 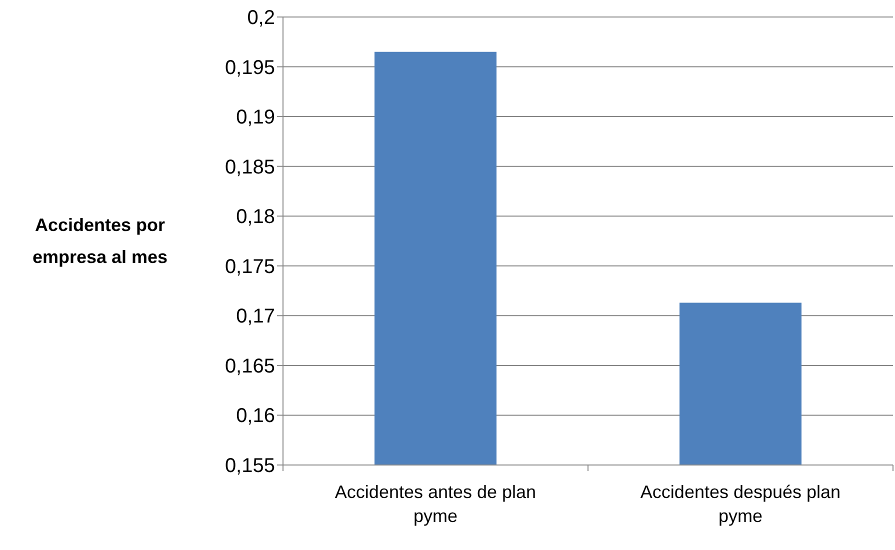 What do you see at coordinates (255, 416) in the screenshot?
I see `y-tick-label: 0,16` at bounding box center [255, 416].